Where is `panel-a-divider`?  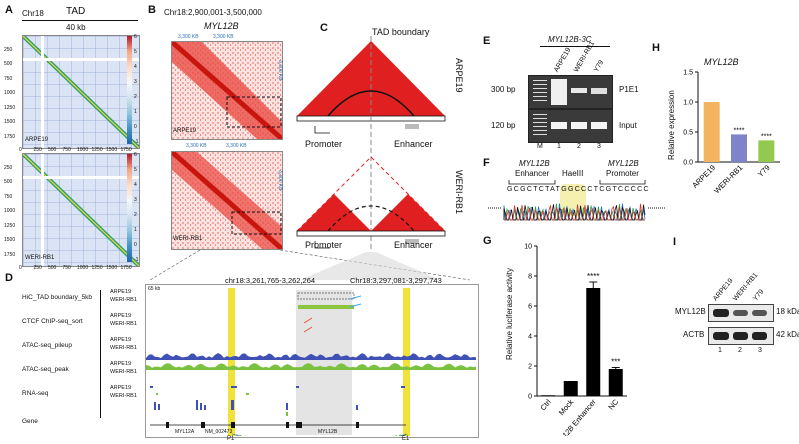 panel-a-divider is located at coordinates (80, 20).